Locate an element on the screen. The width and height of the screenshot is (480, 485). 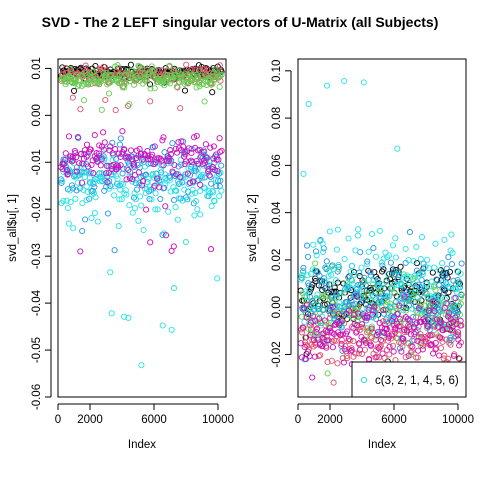
x-tick-label: 2000 is located at coordinates (330, 420).